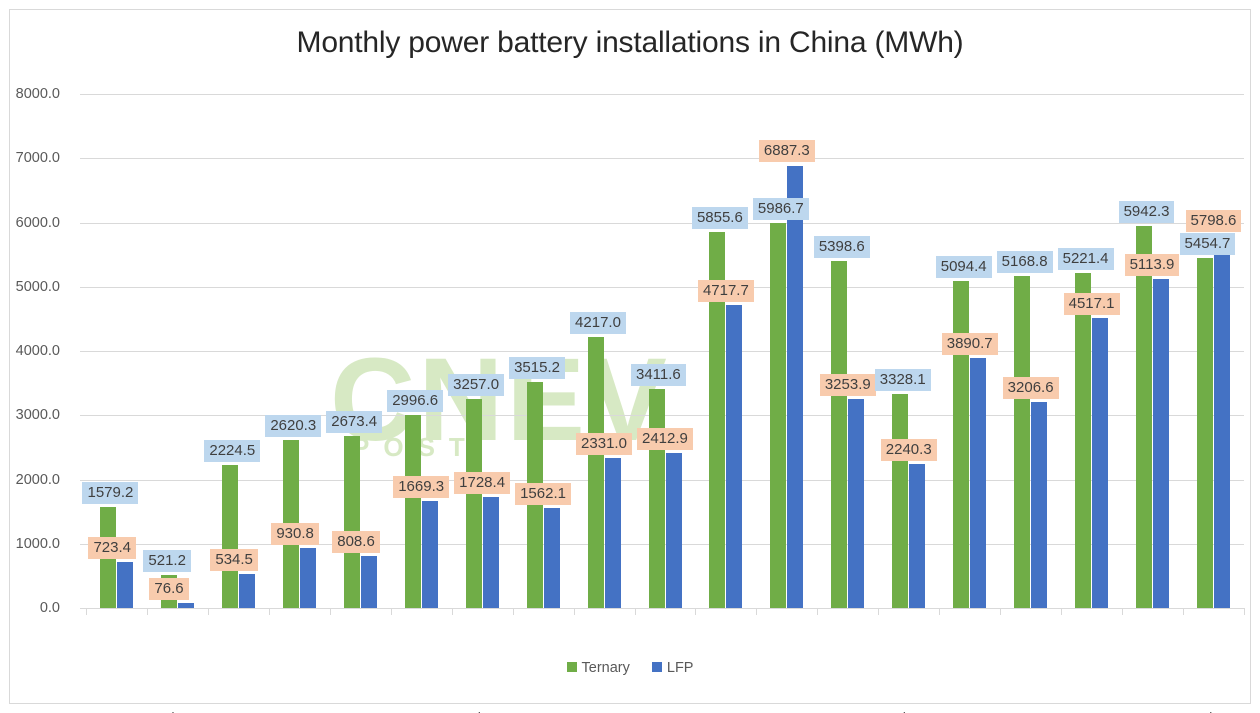  I want to click on data-label-lfp: 1562.1, so click(543, 493).